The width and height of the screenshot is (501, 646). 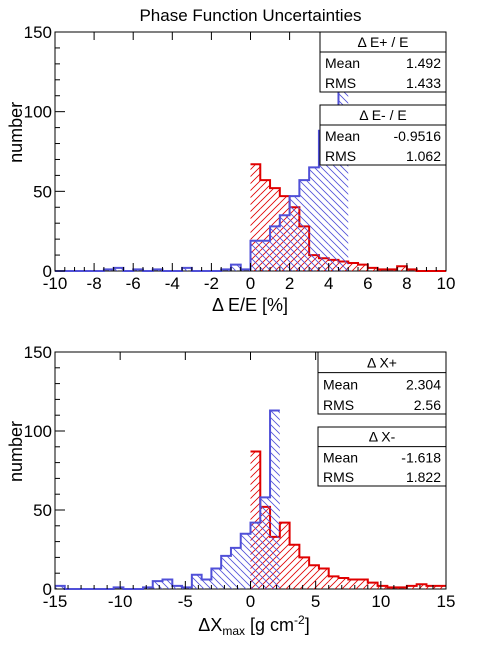 I want to click on stats-box-positive: Δ E+ / E Mean 1.492 RMS 1.433, so click(x=383, y=62).